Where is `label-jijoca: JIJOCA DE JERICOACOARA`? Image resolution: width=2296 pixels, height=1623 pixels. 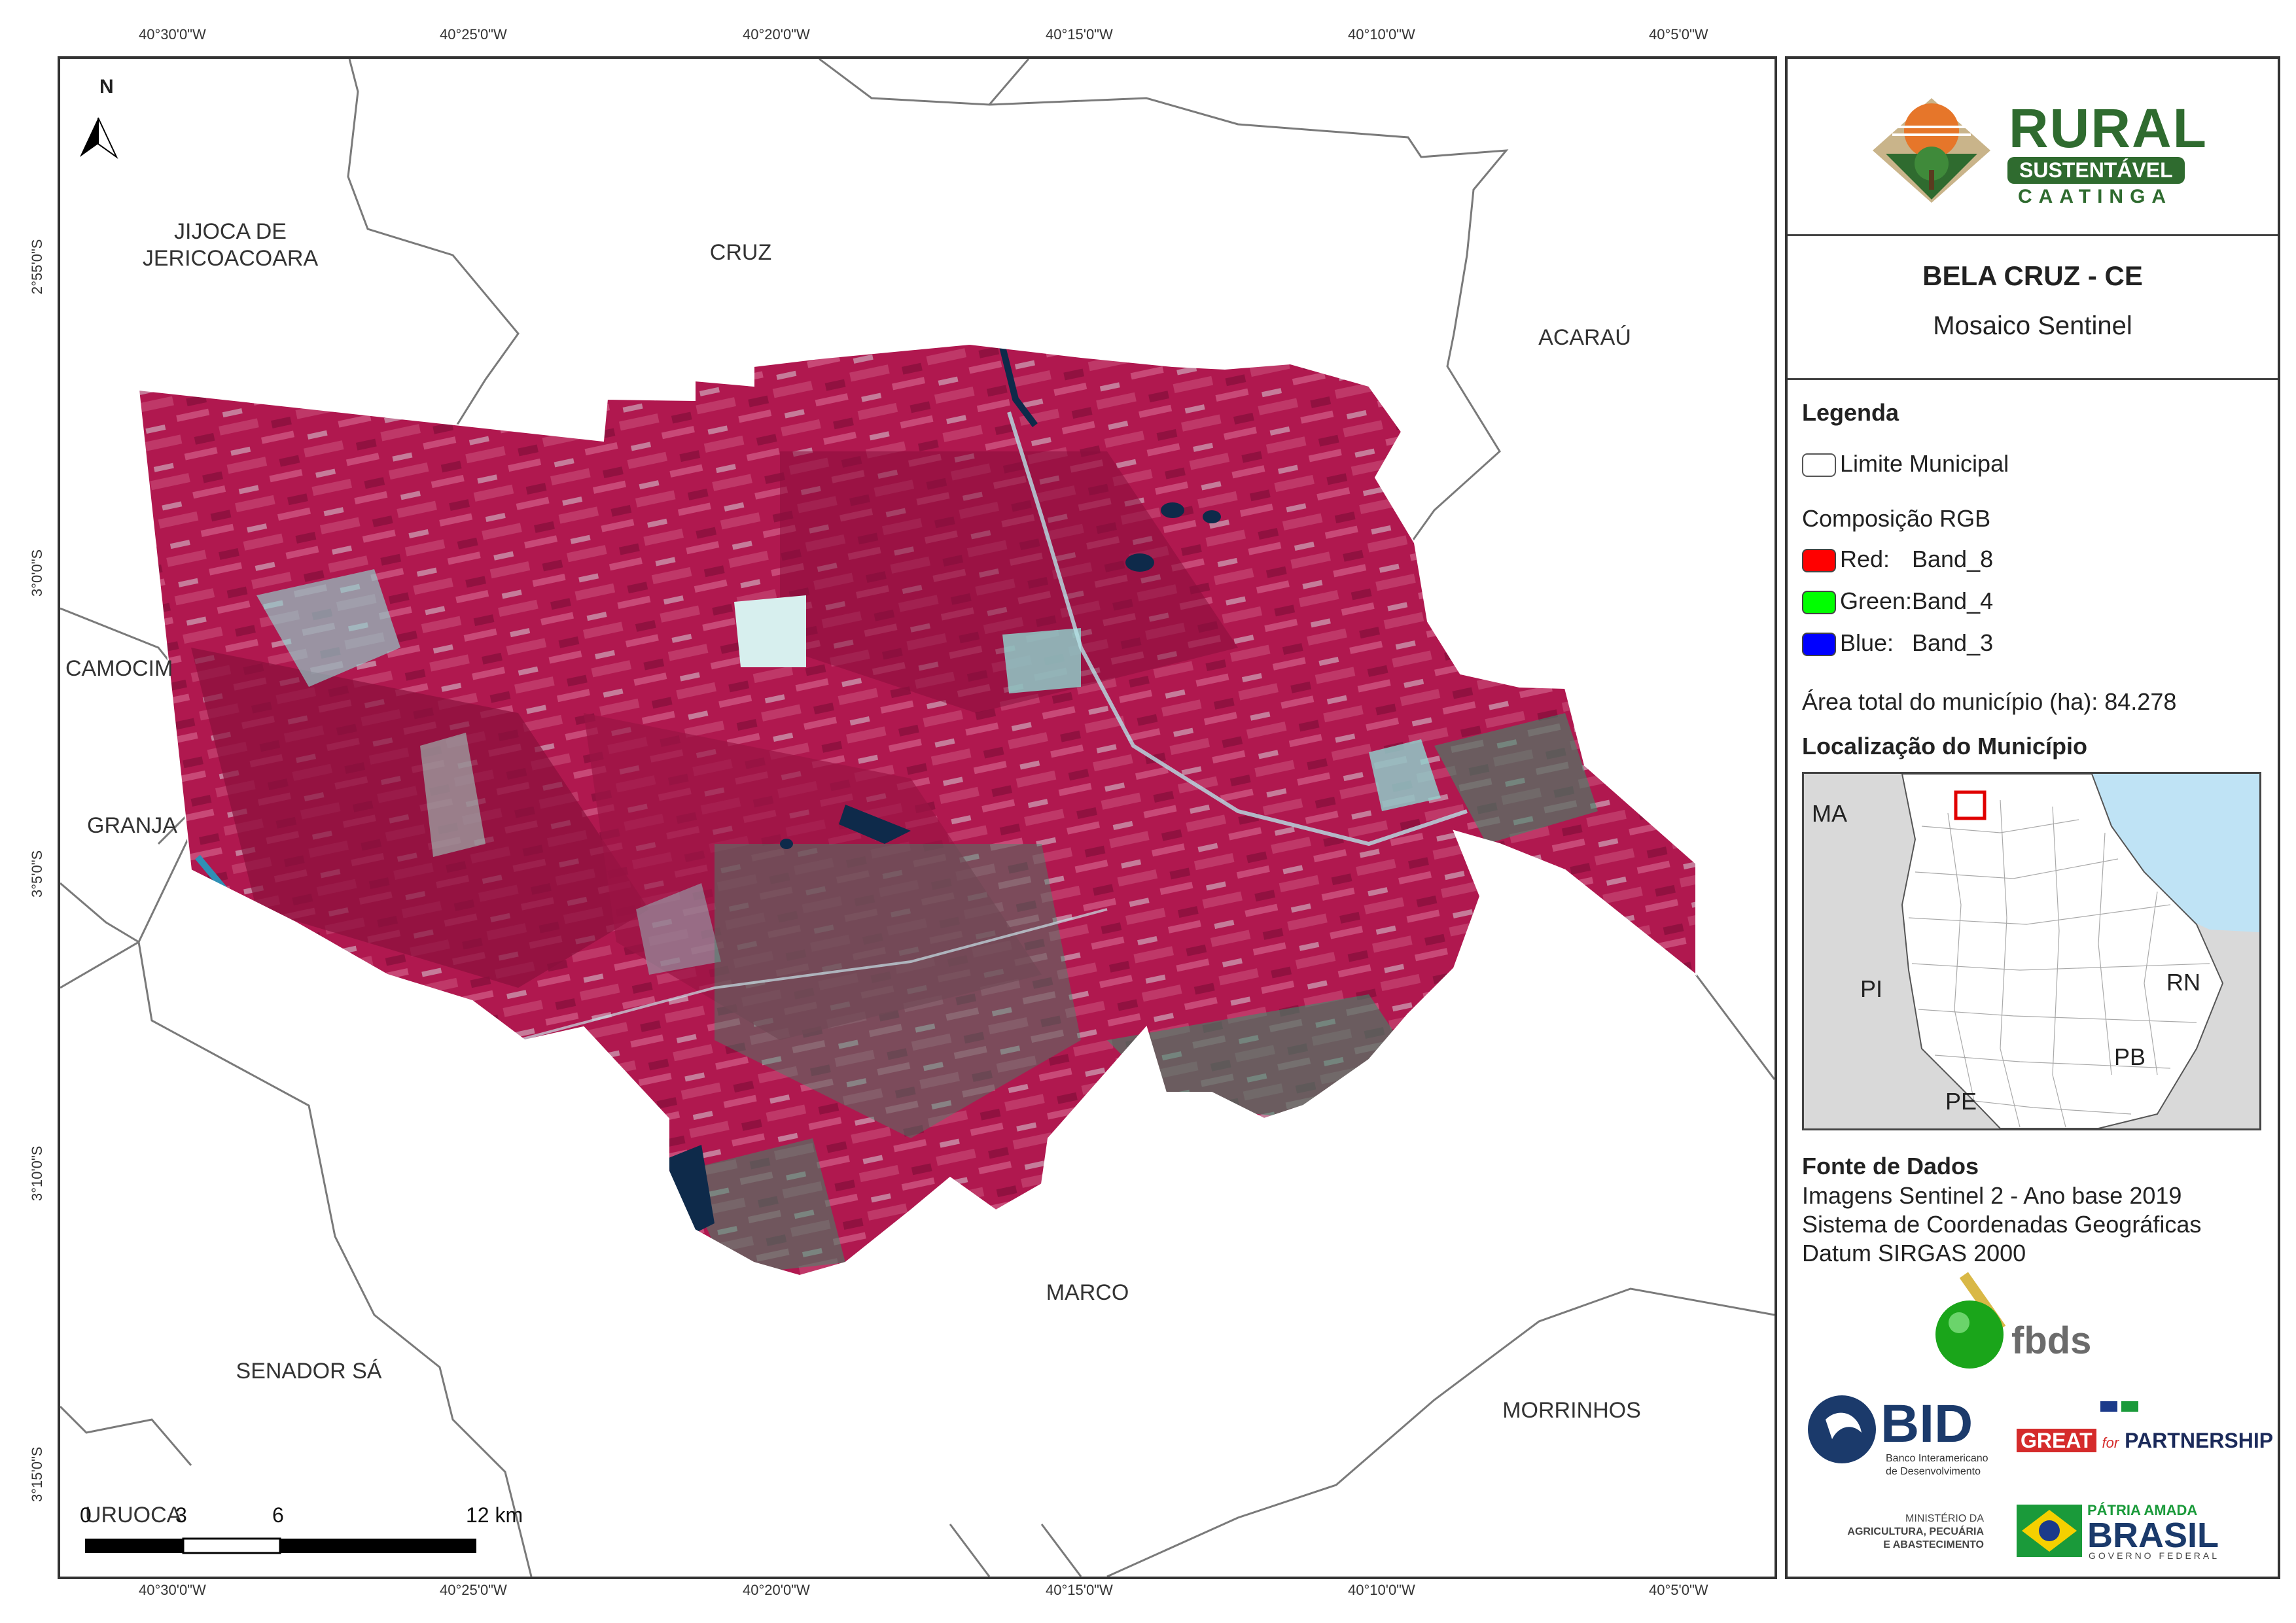
label-jijoca: JIJOCA DE JERICOACOARA is located at coordinates (230, 245).